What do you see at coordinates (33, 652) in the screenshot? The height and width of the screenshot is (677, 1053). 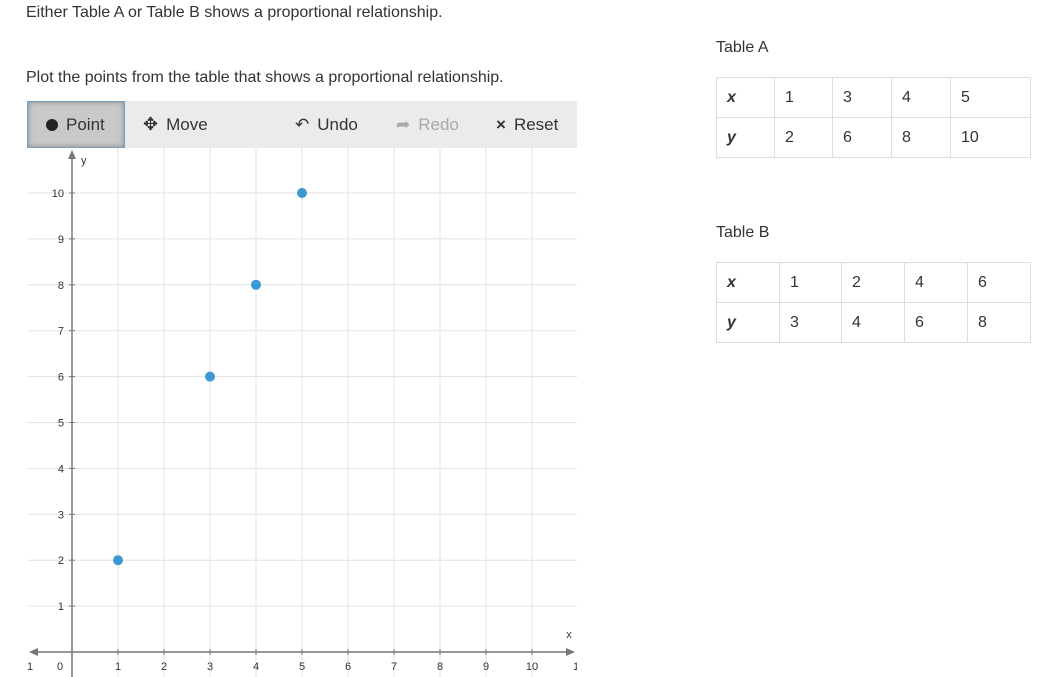 I see `x-axis-left-arrow` at bounding box center [33, 652].